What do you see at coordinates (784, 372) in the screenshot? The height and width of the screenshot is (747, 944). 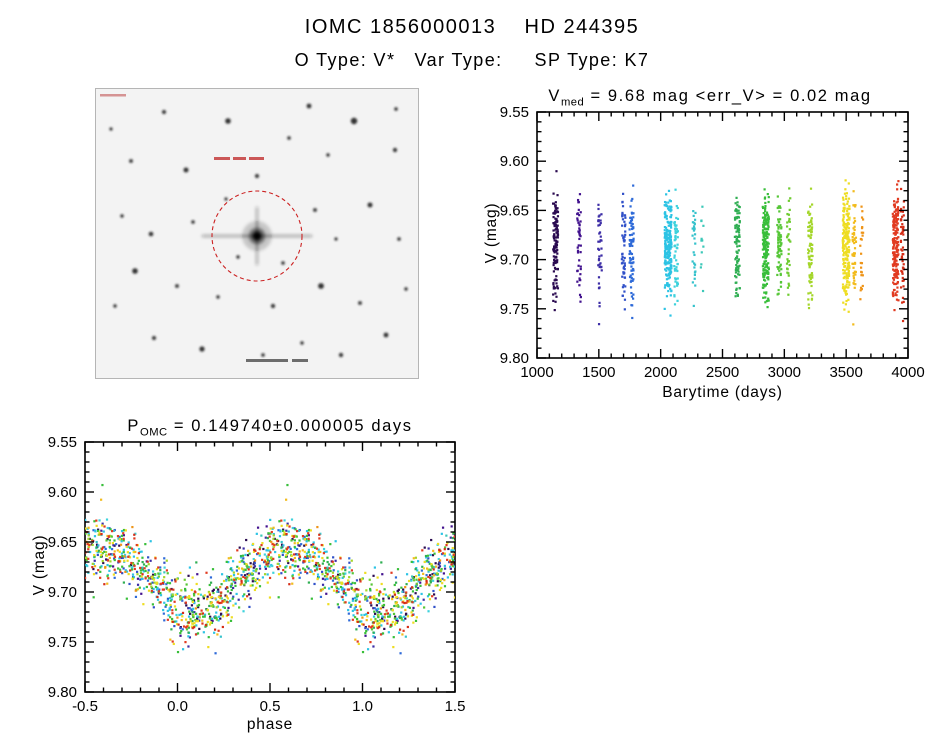 I see `svg-text: 3000` at bounding box center [784, 372].